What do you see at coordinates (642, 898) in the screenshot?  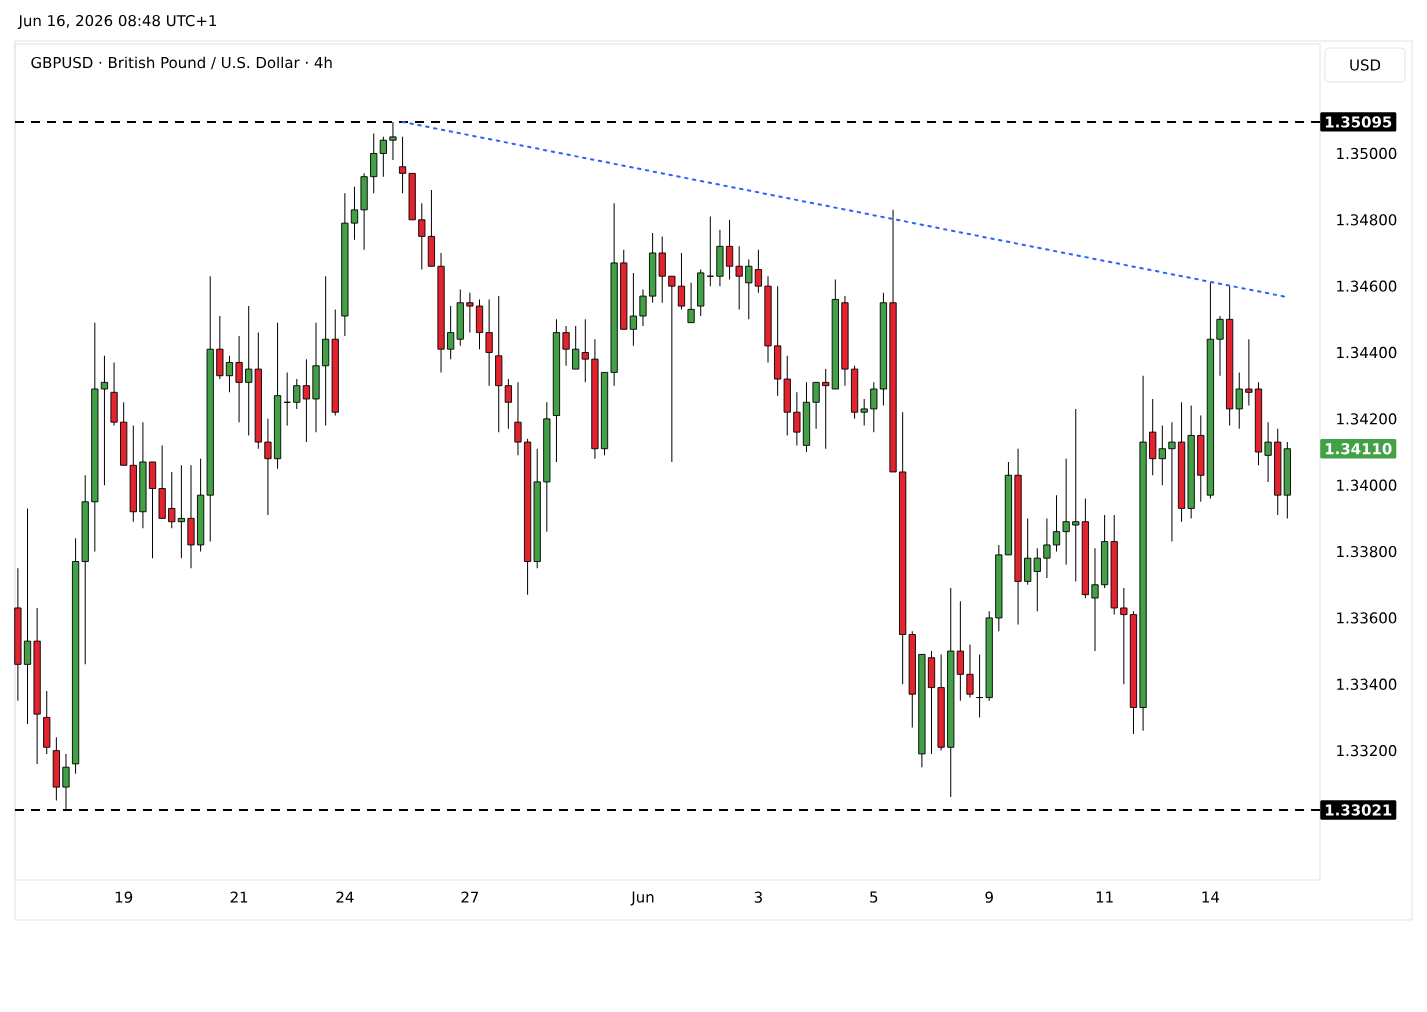 I see `x-tick-label: Jun` at bounding box center [642, 898].